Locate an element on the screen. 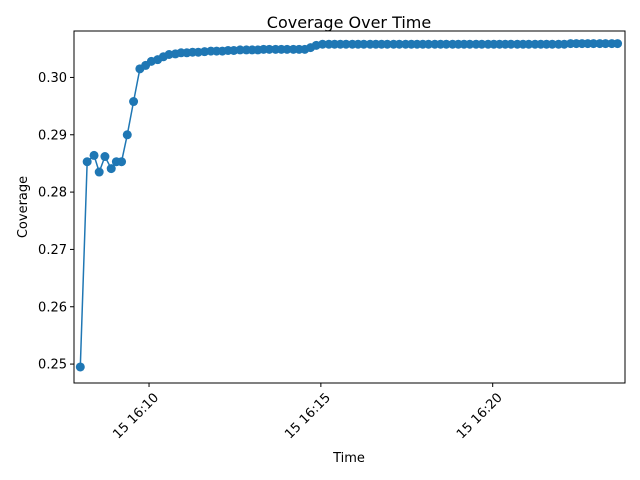 The image size is (640, 480). chart-title: Coverage Over Time is located at coordinates (349, 22).